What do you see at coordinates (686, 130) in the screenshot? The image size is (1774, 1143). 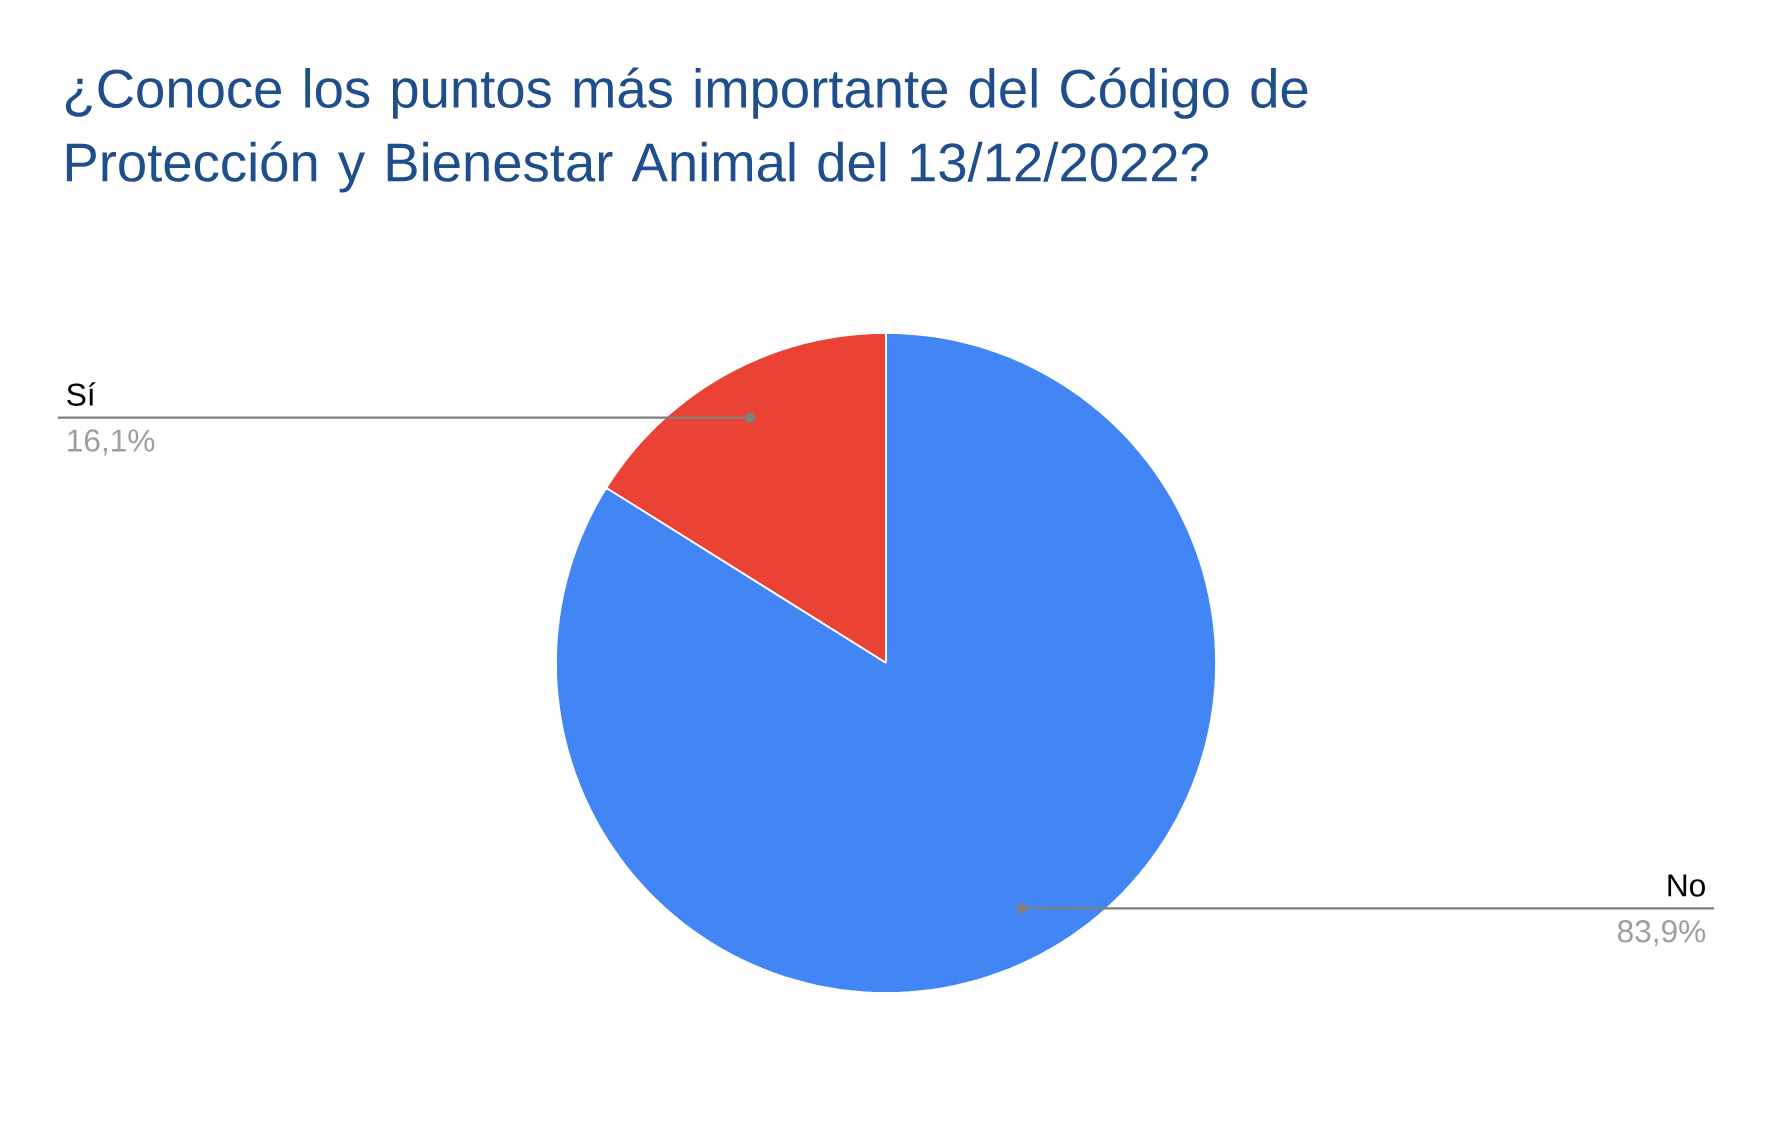 I see `chart-title: ¿Conoce los puntos más importante del Código de Protección y Bienestar Animal del 13/12/2022?` at bounding box center [686, 130].